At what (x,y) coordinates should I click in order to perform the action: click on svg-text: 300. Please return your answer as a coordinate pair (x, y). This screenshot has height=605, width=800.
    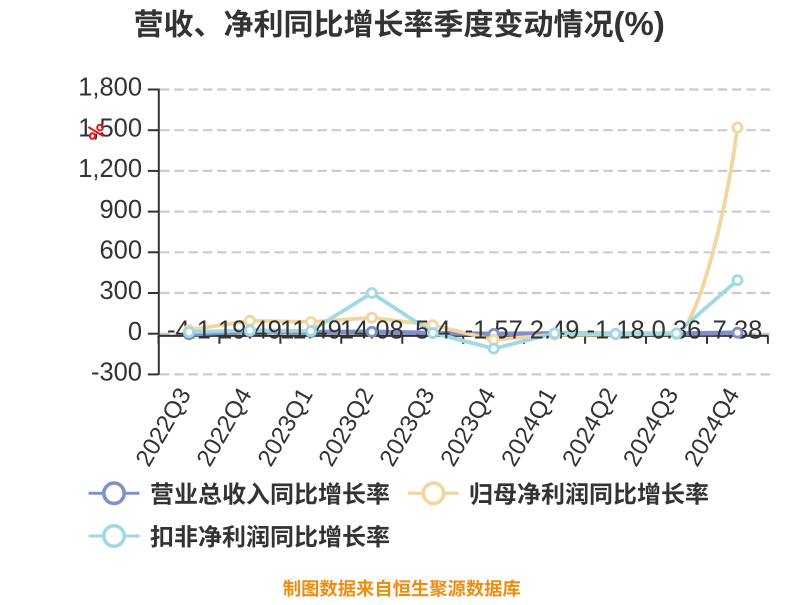
    Looking at the image, I should click on (120, 291).